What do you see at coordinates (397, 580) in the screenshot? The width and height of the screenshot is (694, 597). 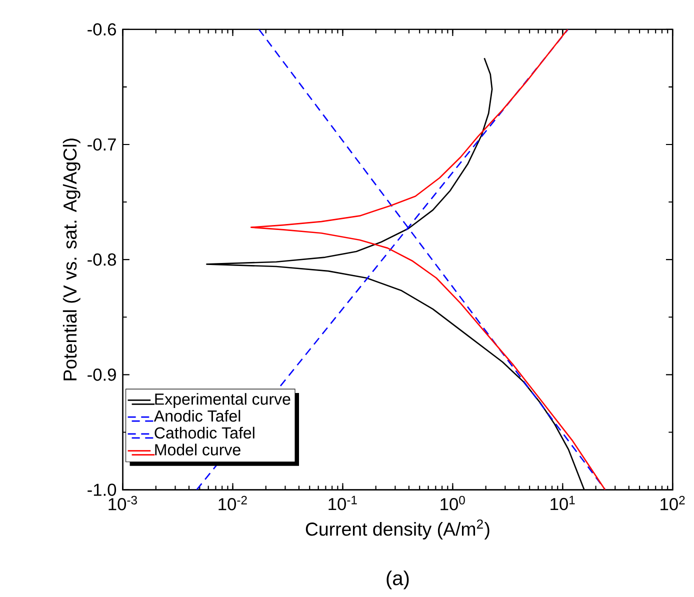 I see `text: (a)` at bounding box center [397, 580].